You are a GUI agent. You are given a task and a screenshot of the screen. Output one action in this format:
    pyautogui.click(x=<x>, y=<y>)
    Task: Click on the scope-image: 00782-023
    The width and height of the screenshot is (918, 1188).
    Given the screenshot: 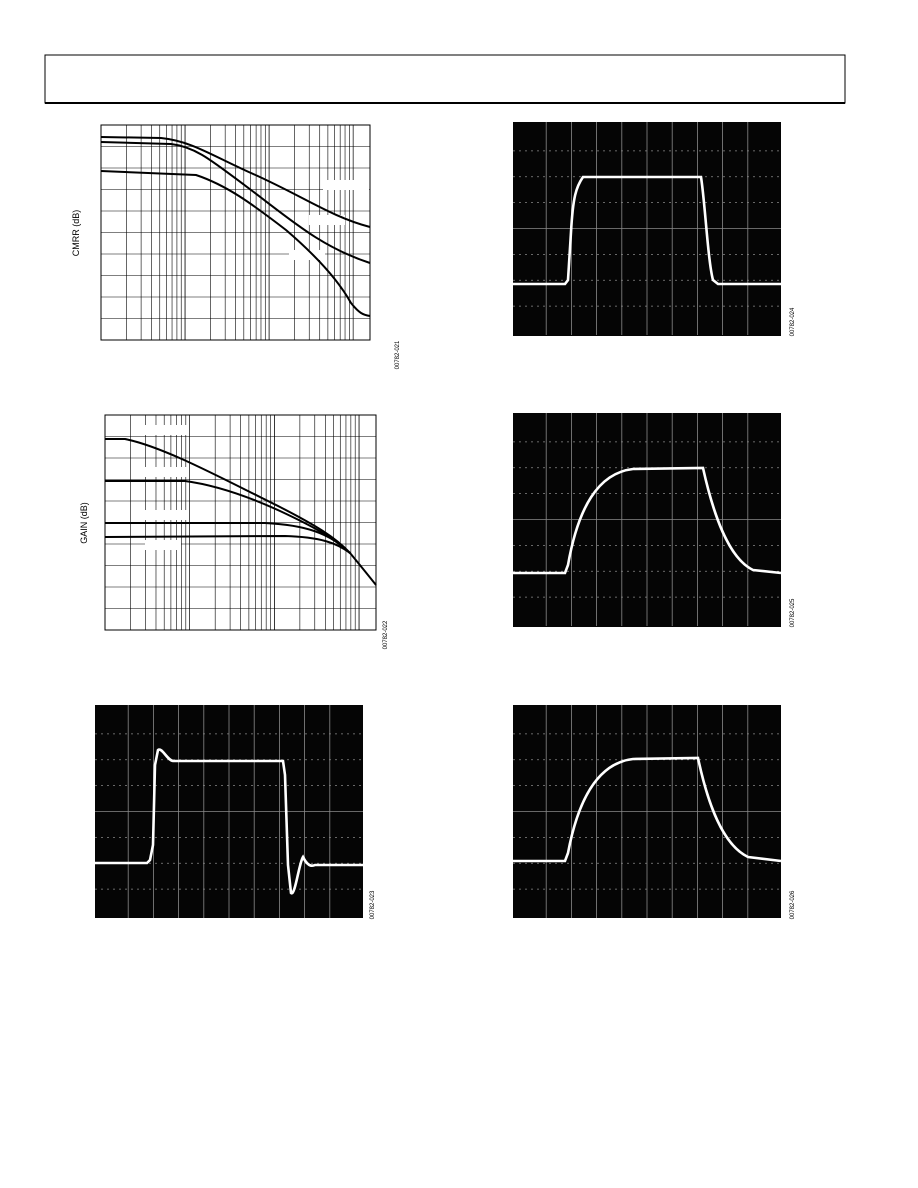 What is the action you would take?
    pyautogui.click(x=235, y=812)
    